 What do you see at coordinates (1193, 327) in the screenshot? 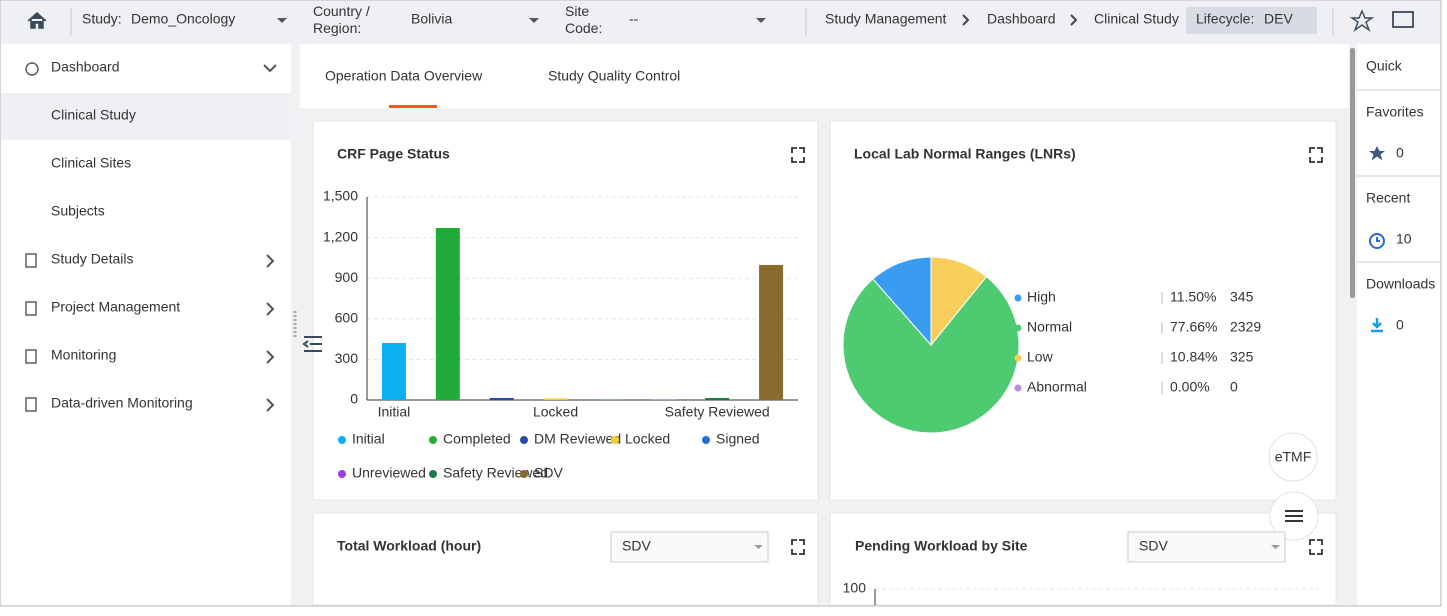
I see `legend-percent: 77.66%` at bounding box center [1193, 327].